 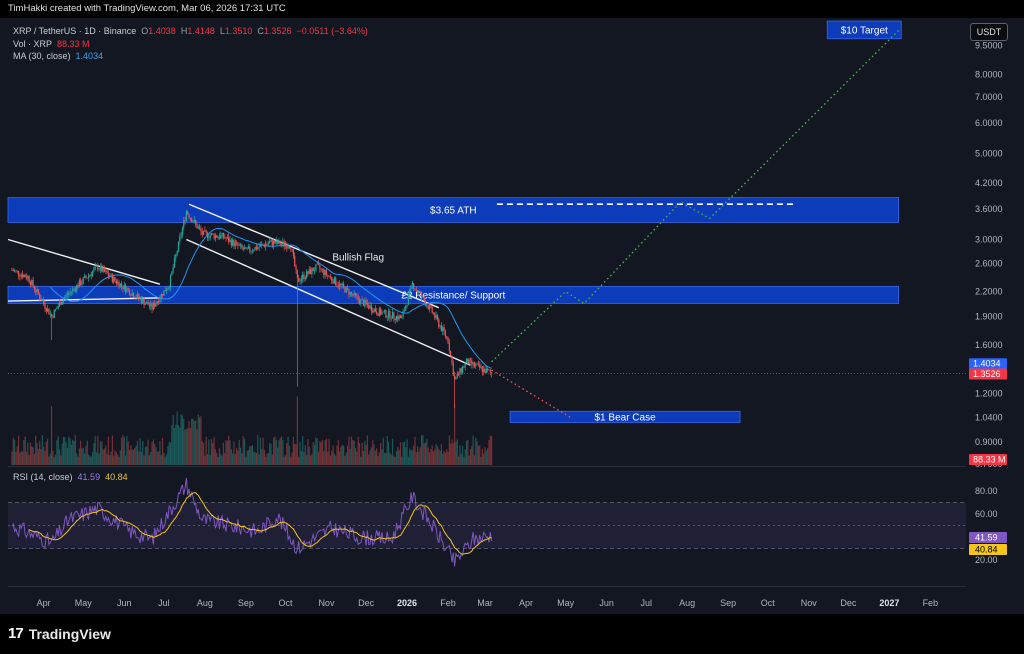 I want to click on rsi-label: RSI (14, close), so click(x=43, y=477).